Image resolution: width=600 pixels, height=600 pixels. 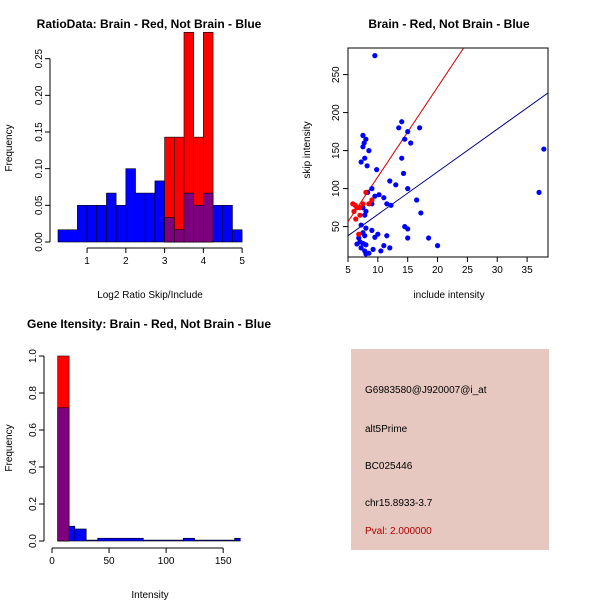 What do you see at coordinates (33, 541) in the screenshot?
I see `p-intensity-ytick-label-0: 0.0` at bounding box center [33, 541].